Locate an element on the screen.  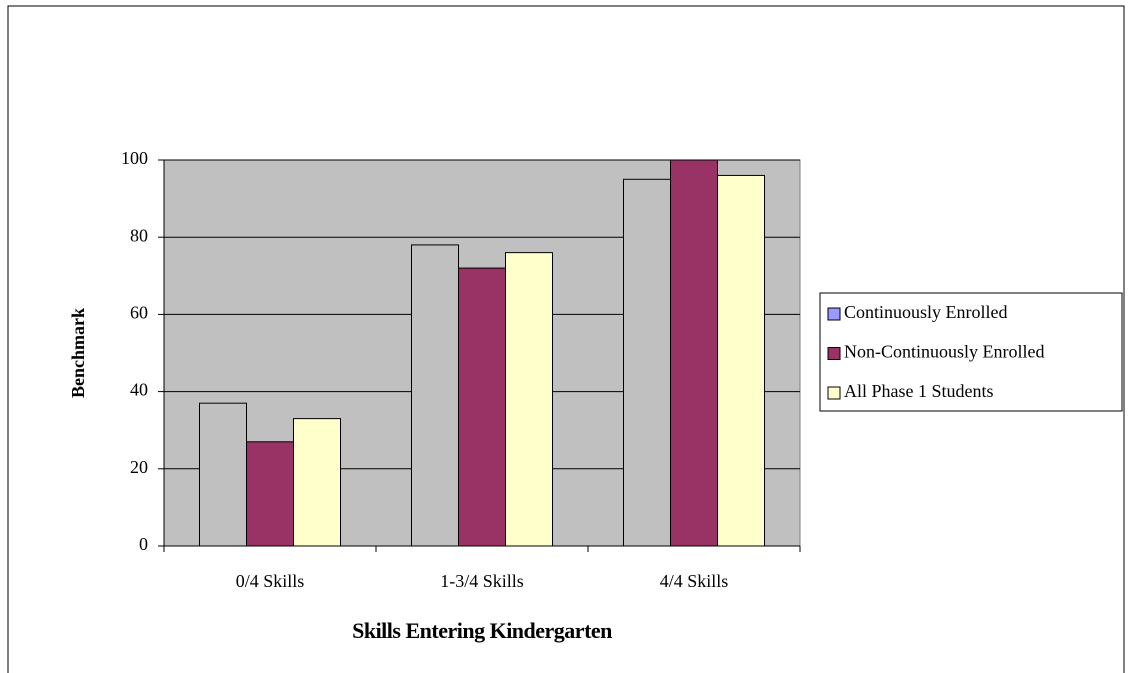
legend is located at coordinates (971, 352).